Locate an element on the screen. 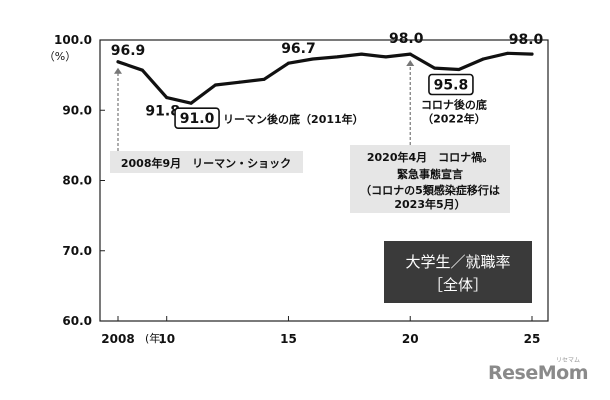 The image size is (610, 400). y-axis-unit: （%） is located at coordinates (60, 56).